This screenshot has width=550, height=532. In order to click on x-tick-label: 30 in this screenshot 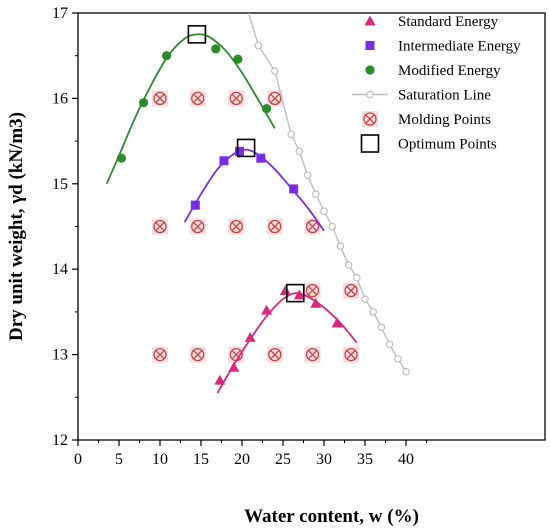, I will do `click(324, 459)`.